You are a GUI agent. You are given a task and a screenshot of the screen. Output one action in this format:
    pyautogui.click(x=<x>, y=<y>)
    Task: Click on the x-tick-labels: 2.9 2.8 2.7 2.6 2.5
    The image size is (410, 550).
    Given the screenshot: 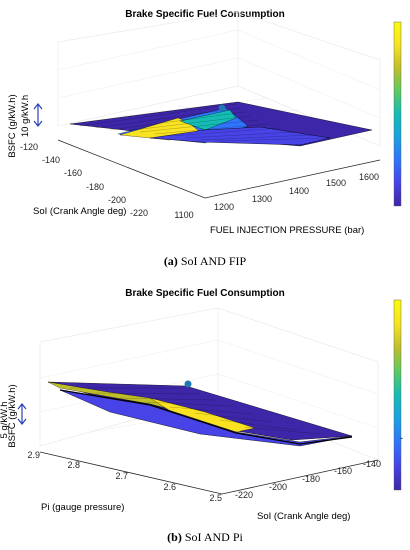 What is the action you would take?
    pyautogui.click(x=124, y=476)
    